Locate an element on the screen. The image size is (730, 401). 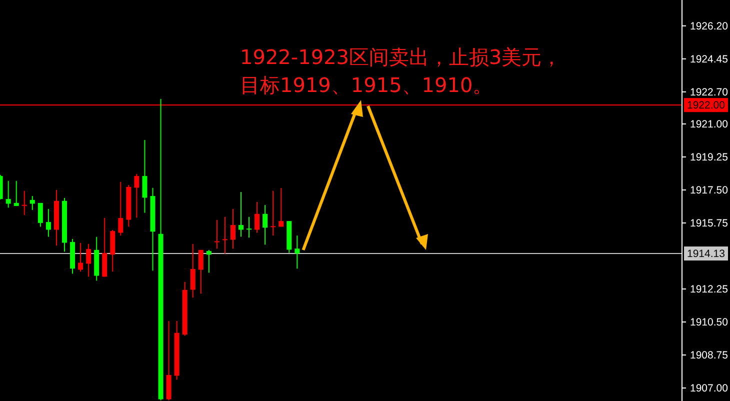
y-tick-label: 1910.50 is located at coordinates (709, 322).